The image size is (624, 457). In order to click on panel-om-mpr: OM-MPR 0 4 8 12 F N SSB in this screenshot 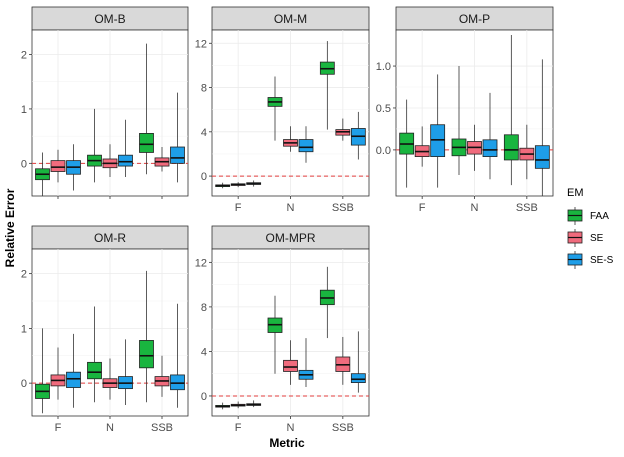, I will do `click(282, 329)`.